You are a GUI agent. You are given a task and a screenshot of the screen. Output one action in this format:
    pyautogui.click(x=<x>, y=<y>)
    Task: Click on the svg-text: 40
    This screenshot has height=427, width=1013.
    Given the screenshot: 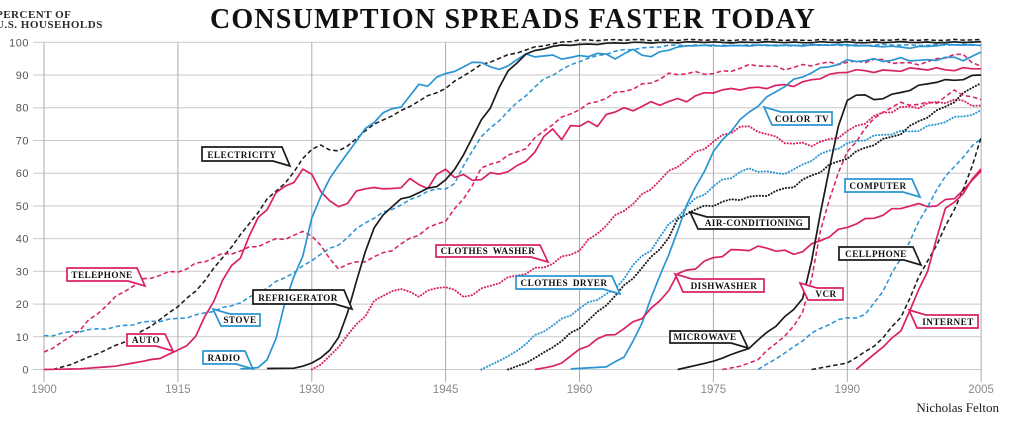 What is the action you would take?
    pyautogui.click(x=22, y=240)
    